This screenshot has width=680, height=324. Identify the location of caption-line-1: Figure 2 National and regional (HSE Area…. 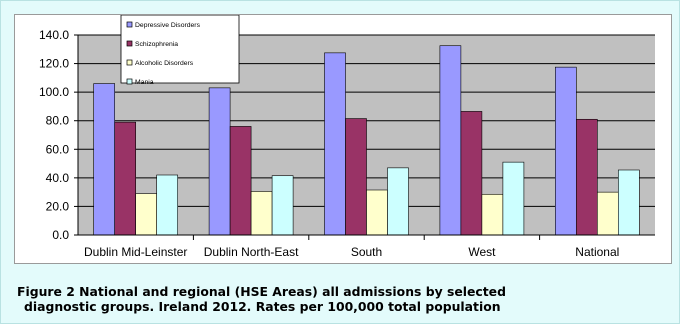
(261, 291).